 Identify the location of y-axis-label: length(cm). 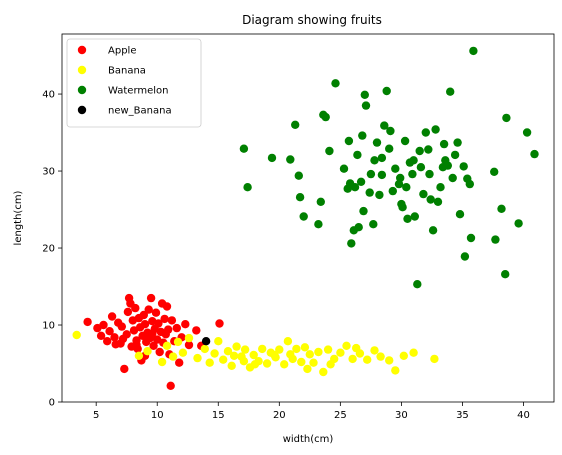
(18, 217).